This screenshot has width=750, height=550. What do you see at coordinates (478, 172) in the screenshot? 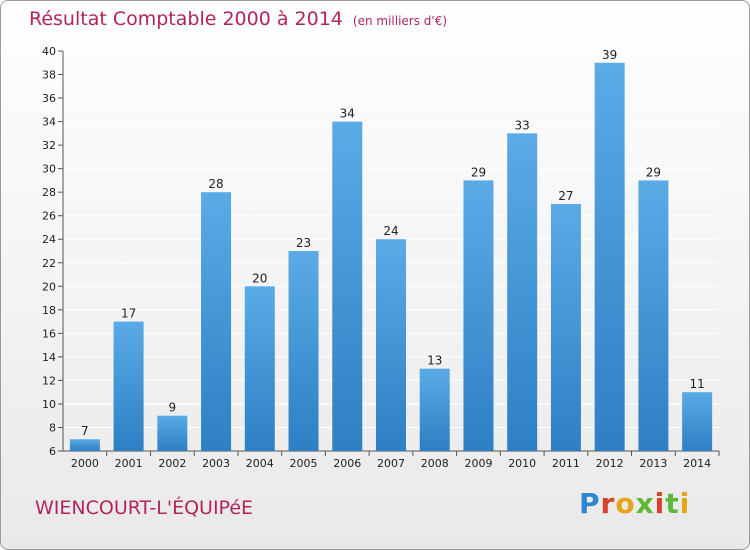
I see `value-label-2009: 29` at bounding box center [478, 172].